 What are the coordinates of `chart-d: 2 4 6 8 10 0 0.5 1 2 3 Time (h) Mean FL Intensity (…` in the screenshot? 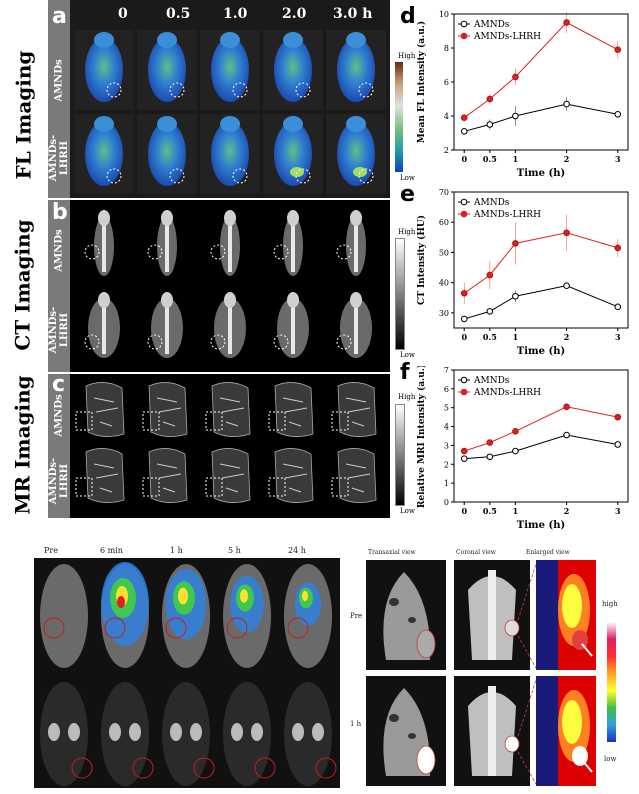 It's located at (522, 94).